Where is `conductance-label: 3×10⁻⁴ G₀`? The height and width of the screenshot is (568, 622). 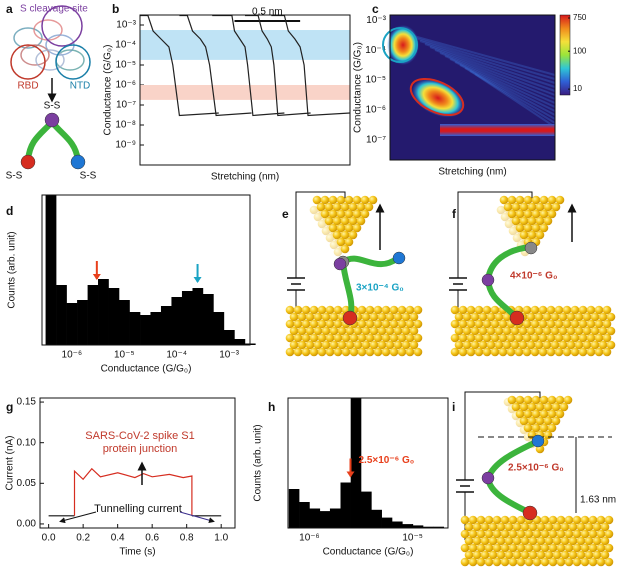
conductance-label: 3×10⁻⁴ G₀ is located at coordinates (380, 288).